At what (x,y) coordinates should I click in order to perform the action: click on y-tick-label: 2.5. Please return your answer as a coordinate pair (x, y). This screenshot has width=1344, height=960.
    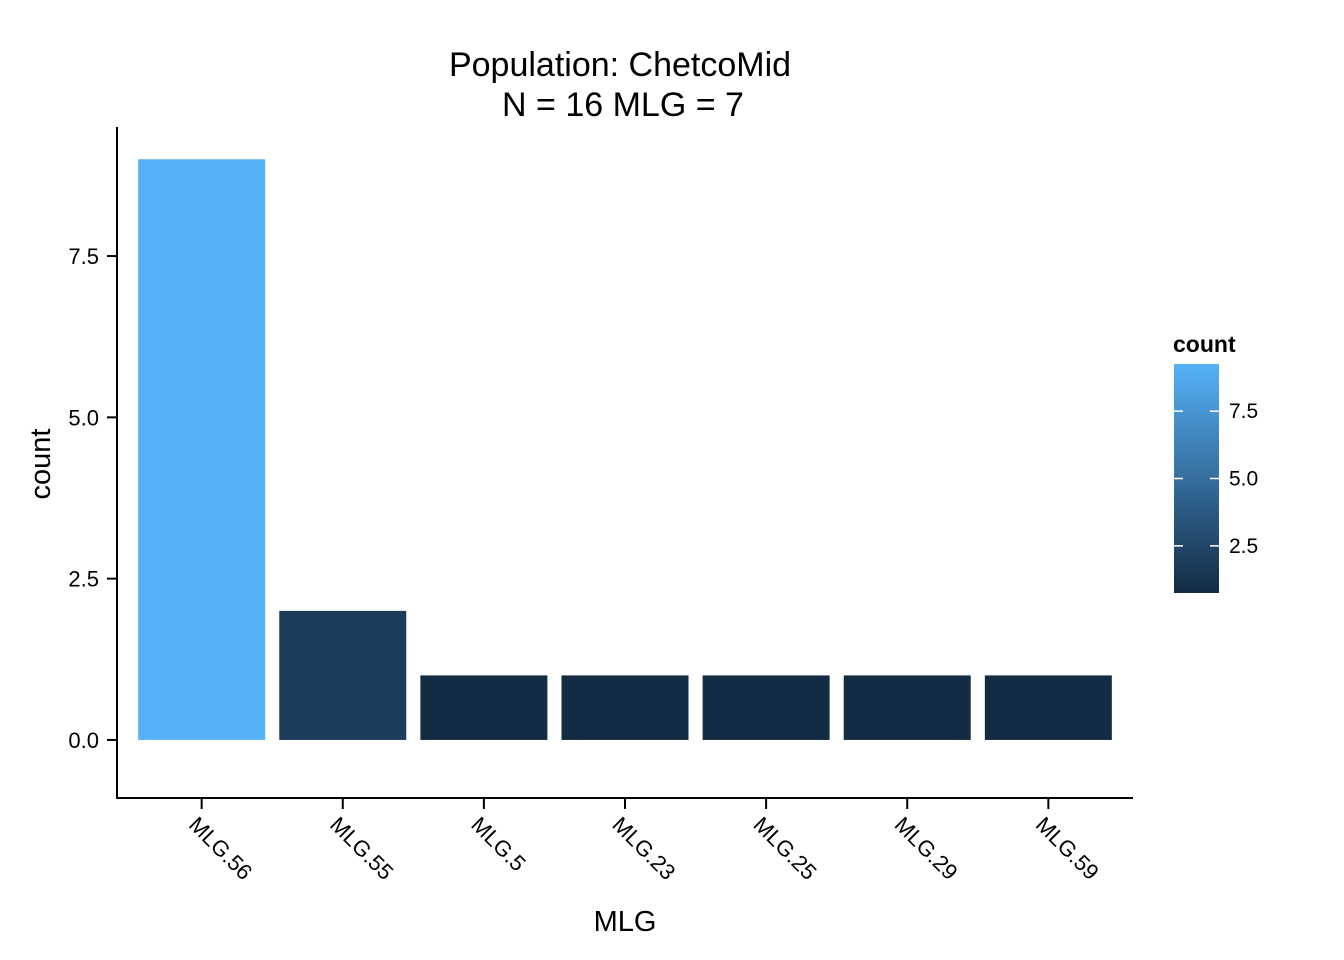
    Looking at the image, I should click on (83, 579).